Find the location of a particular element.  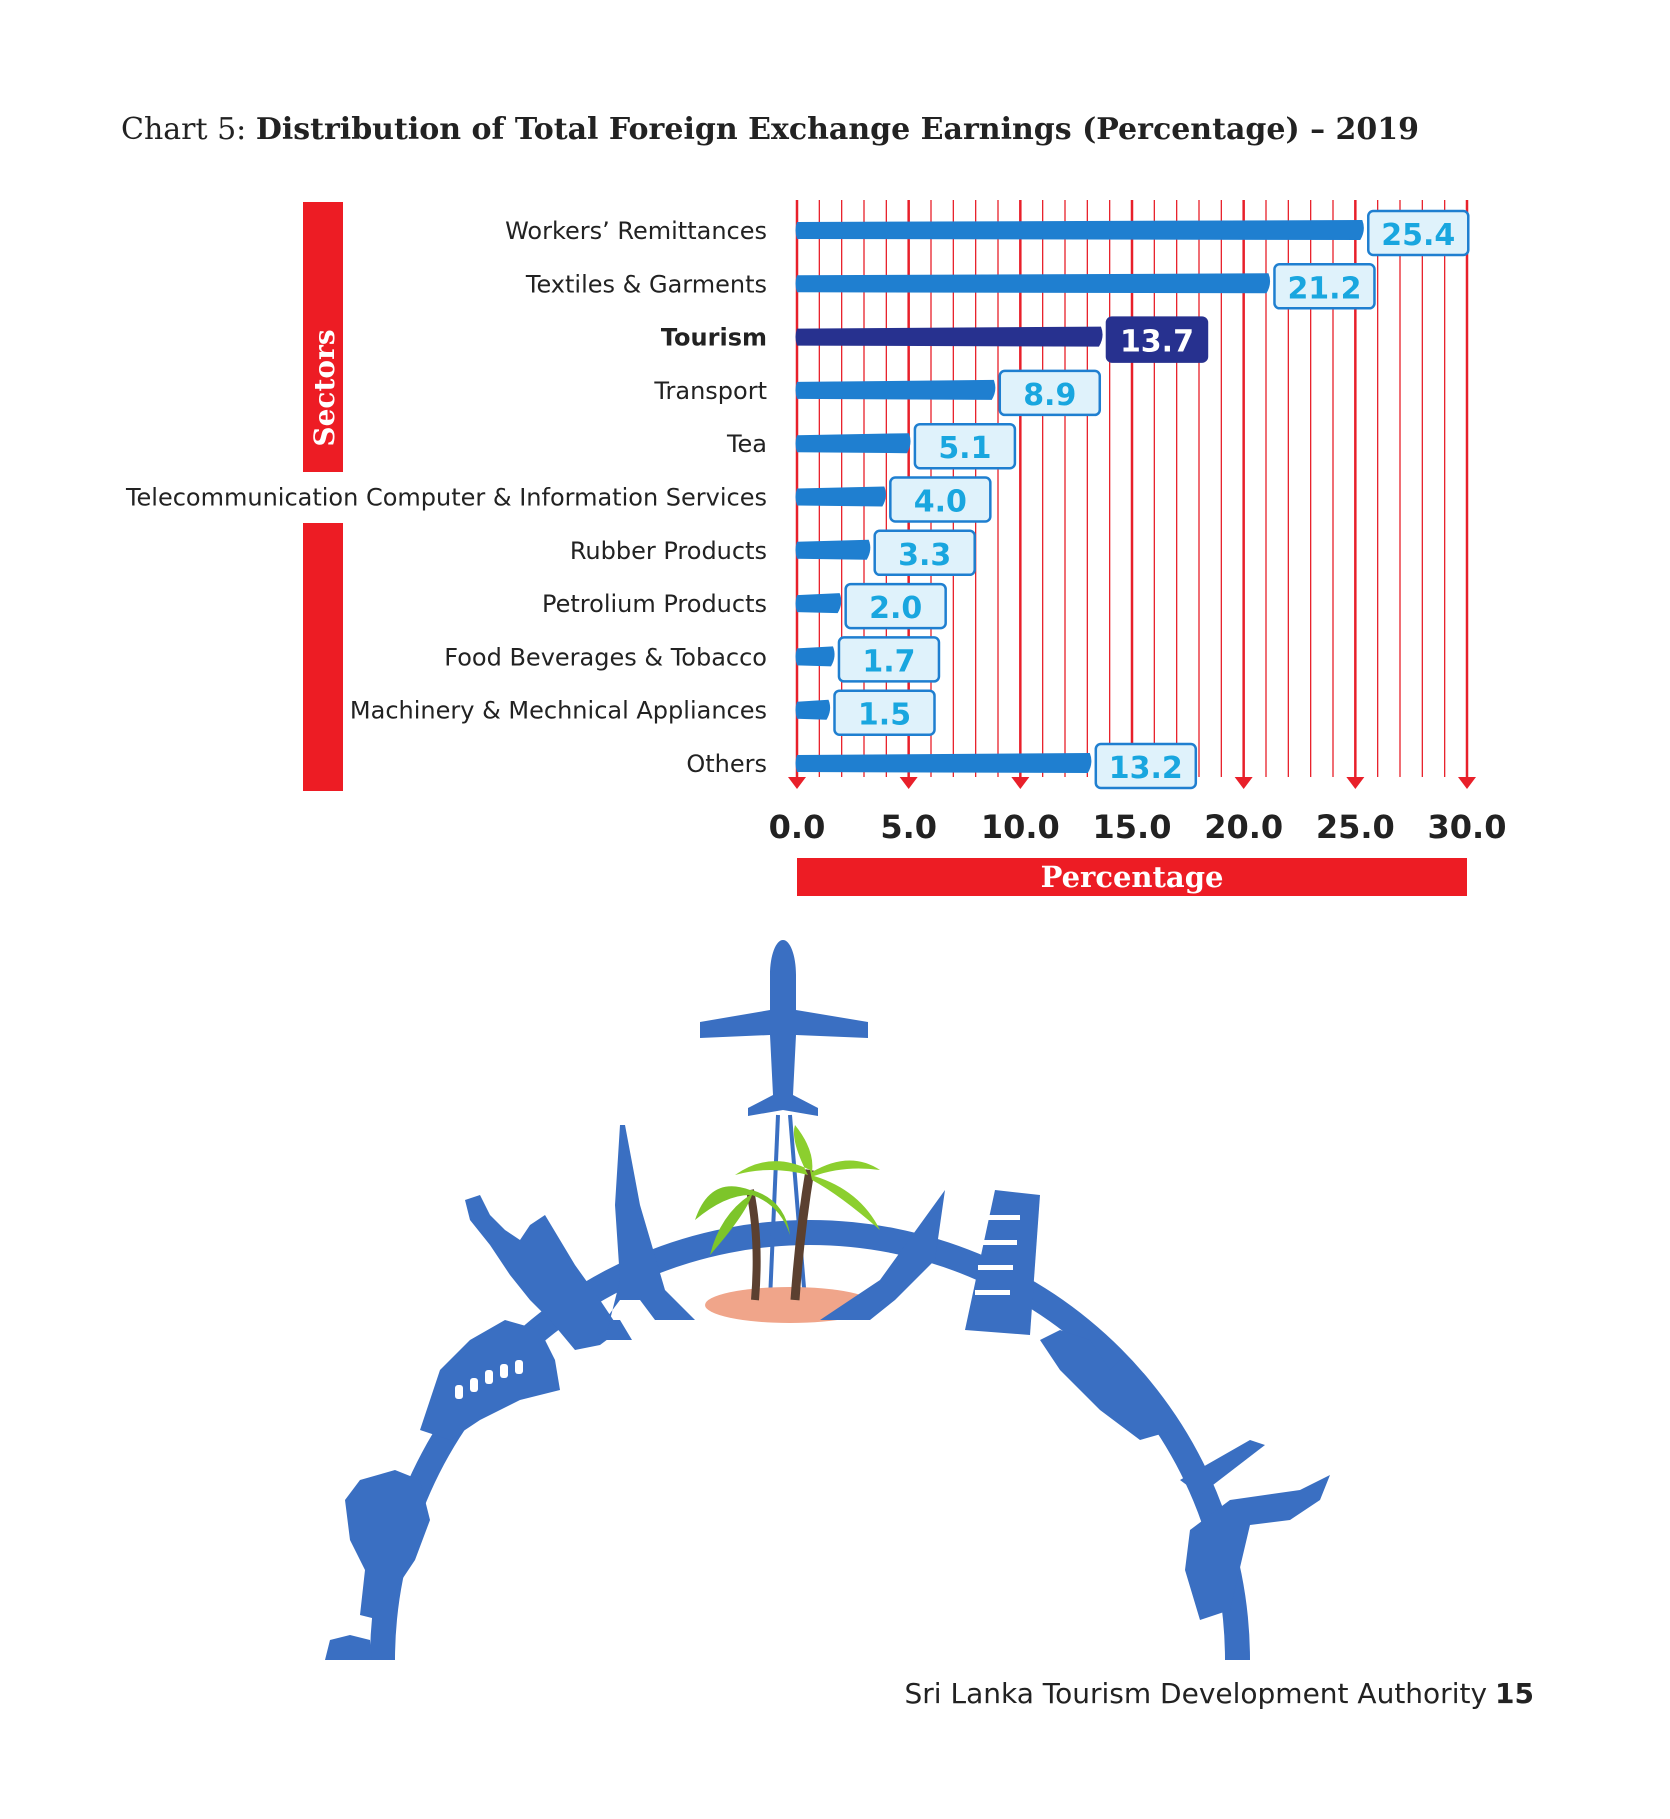

statue-of-liberty is located at coordinates (542, 1272).